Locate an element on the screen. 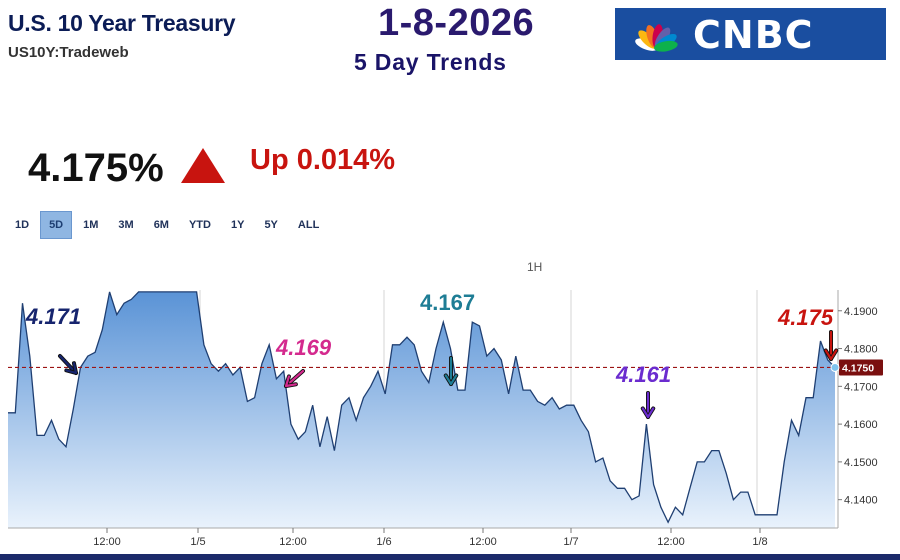 This screenshot has height=560, width=900. x-tick-label: 1/6 is located at coordinates (383, 542).